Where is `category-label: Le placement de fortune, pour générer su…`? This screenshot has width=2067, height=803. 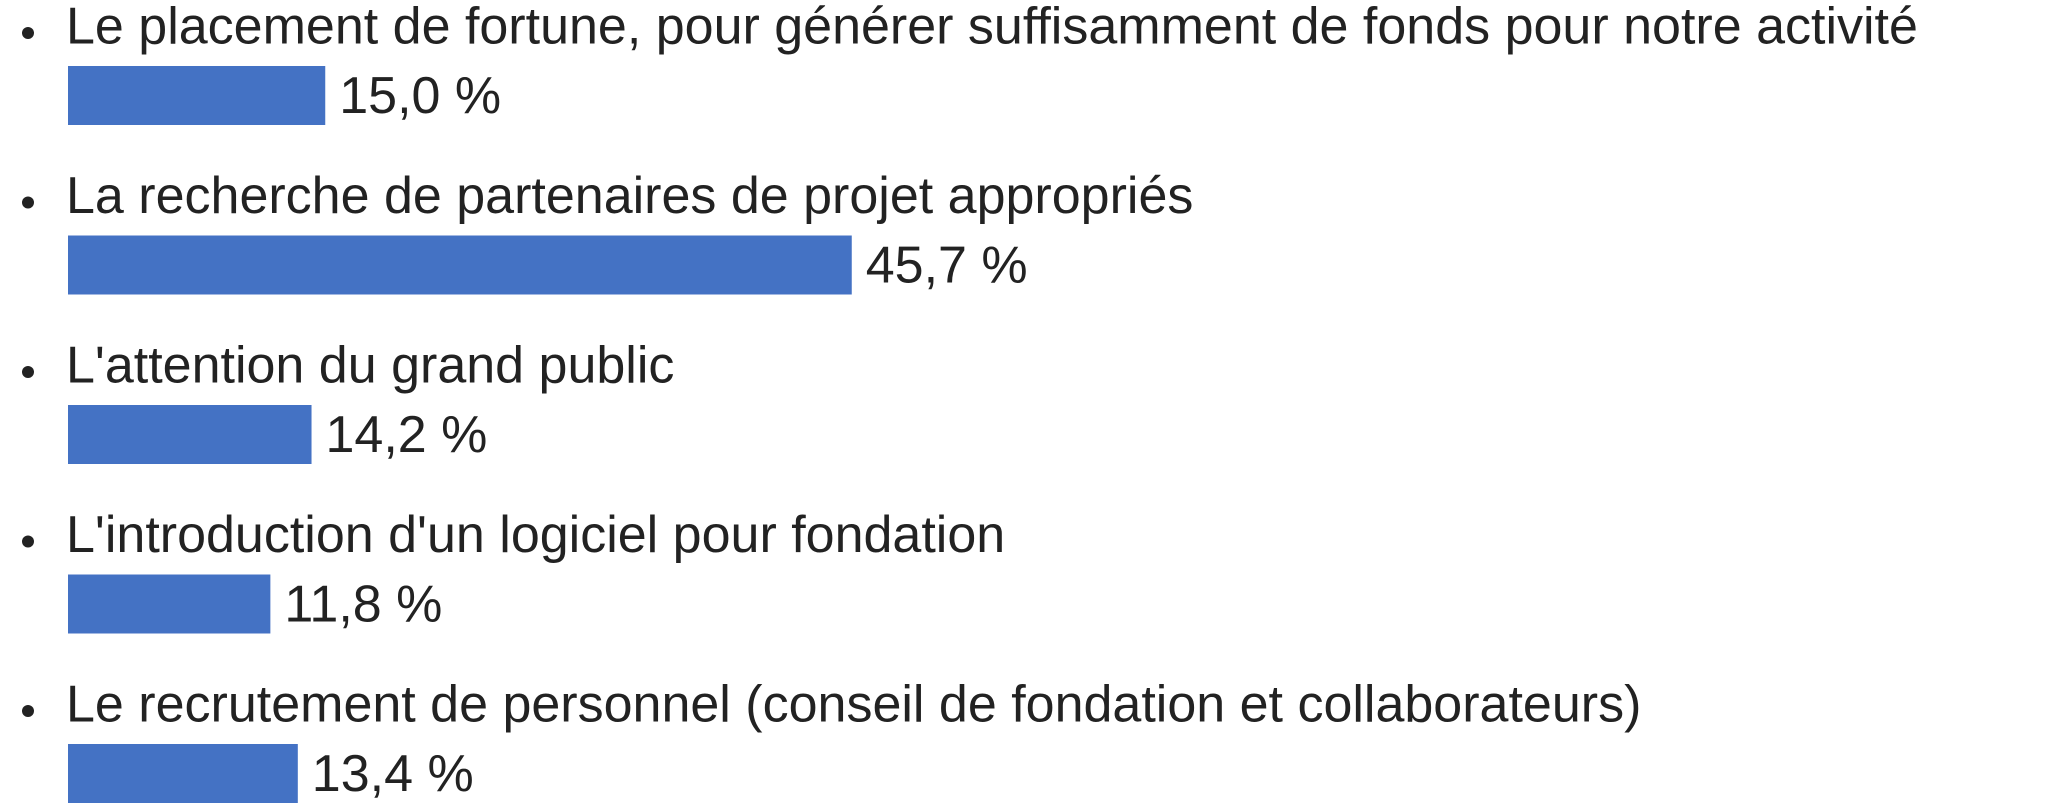
category-label: Le placement de fortune, pour générer su… is located at coordinates (992, 28).